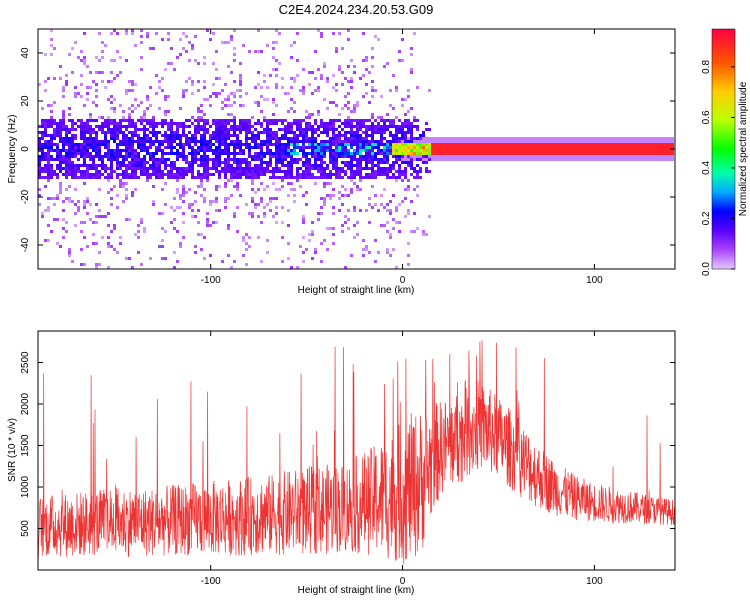 This screenshot has height=600, width=750. I want to click on chart-title: C2E4.2024.234.20.53.G09, so click(356, 9).